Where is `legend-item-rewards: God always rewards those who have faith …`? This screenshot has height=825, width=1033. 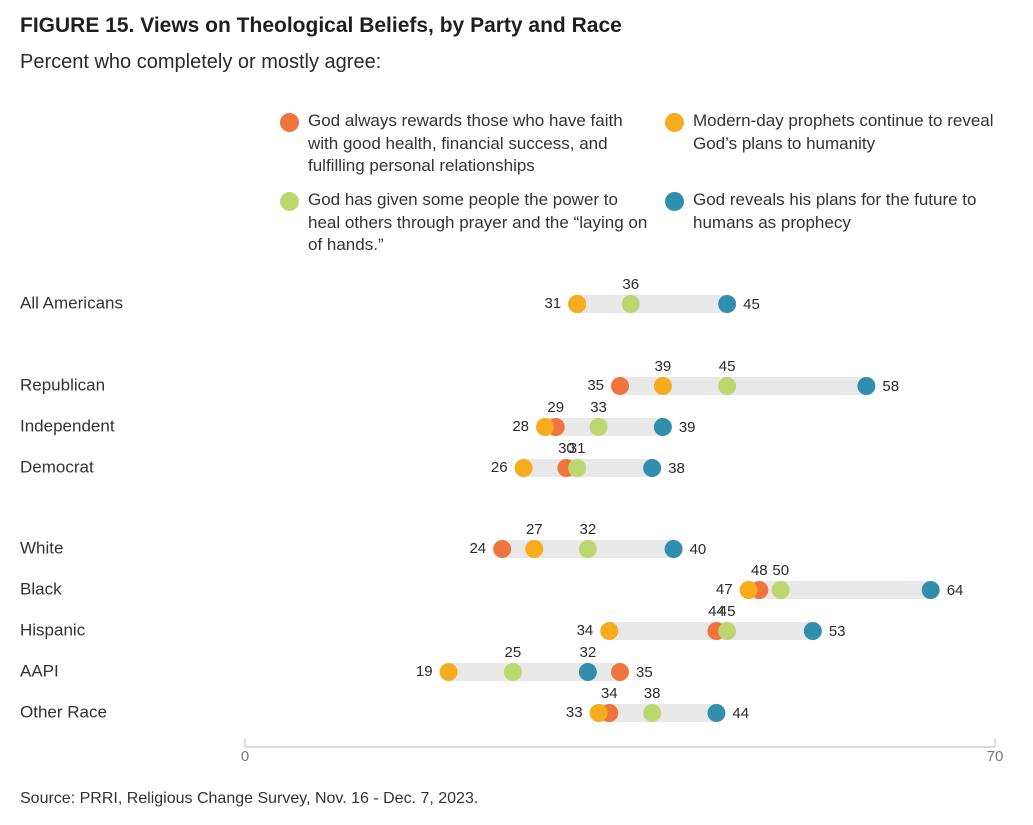 legend-item-rewards: God always rewards those who have faith … is located at coordinates (465, 144).